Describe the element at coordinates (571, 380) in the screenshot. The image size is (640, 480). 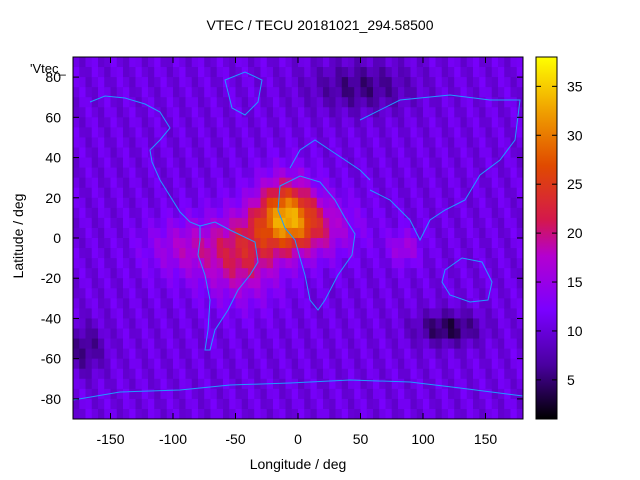
I see `colorbar-tick-label: 5` at that location.